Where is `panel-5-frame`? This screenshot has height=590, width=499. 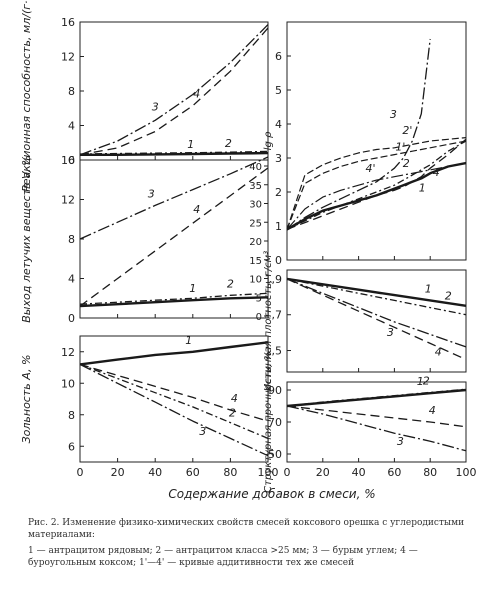 panel-5-frame is located at coordinates (376, 321).